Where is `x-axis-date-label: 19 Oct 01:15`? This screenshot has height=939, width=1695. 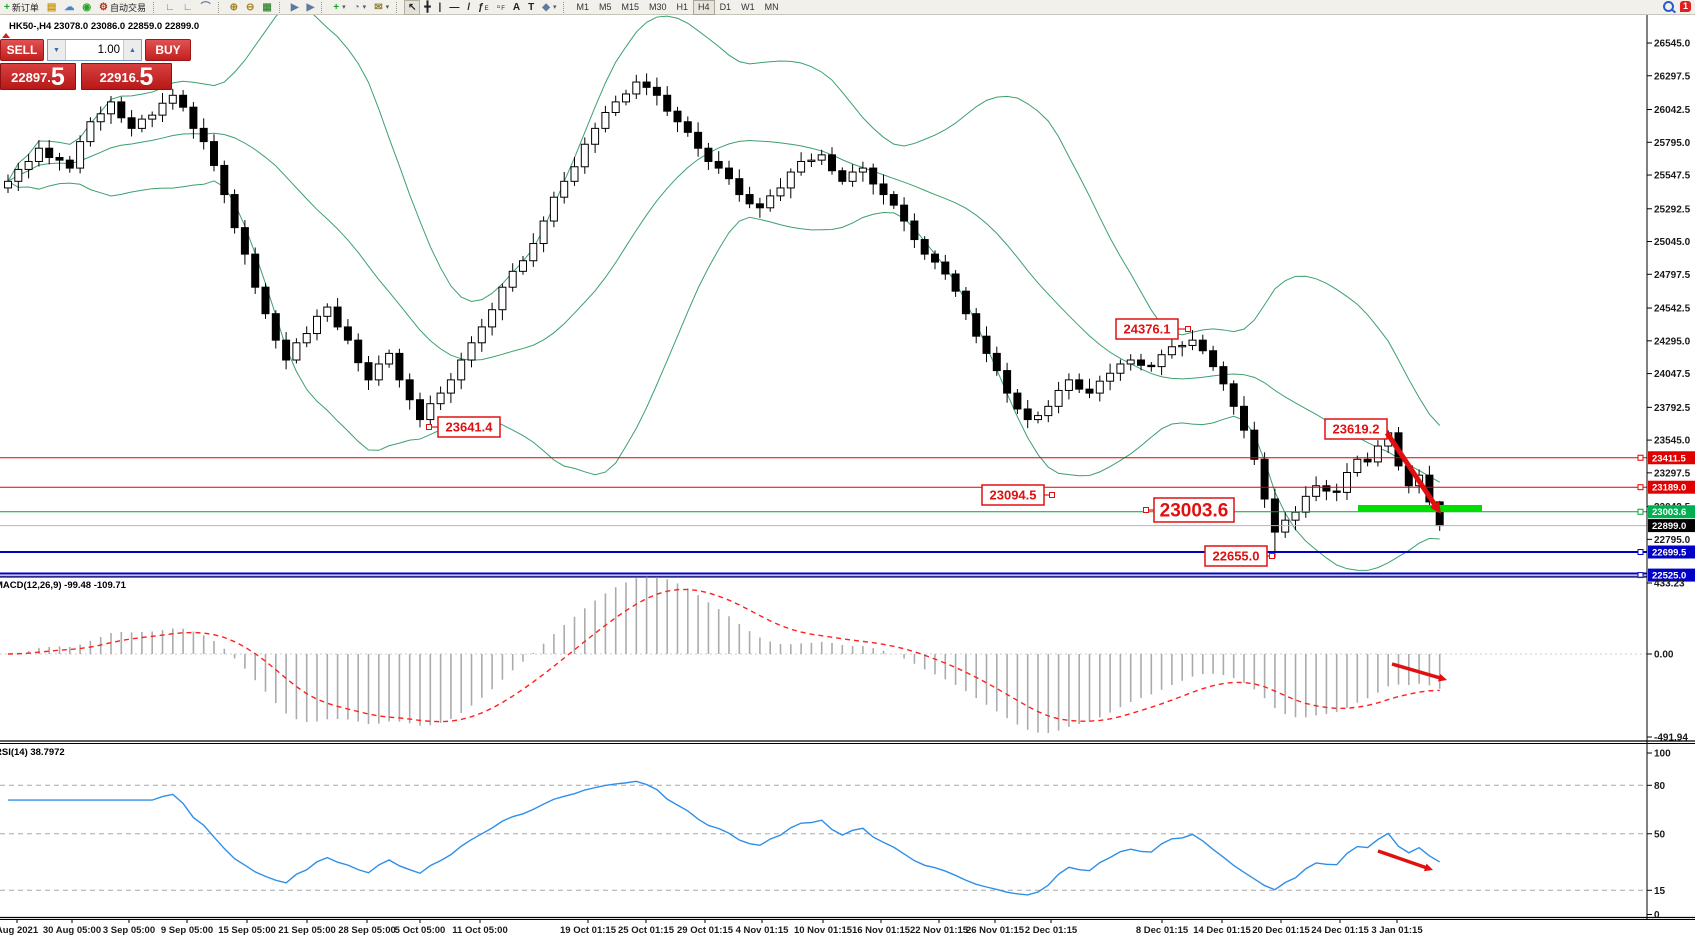
x-axis-date-label: 19 Oct 01:15 is located at coordinates (588, 930).